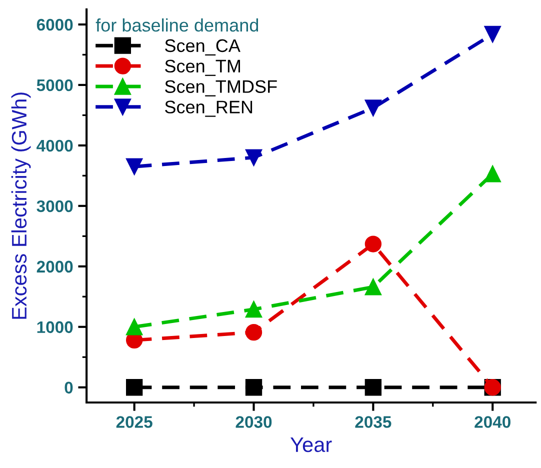 This screenshot has height=468, width=541. Describe the element at coordinates (54, 146) in the screenshot. I see `y-tick-label: 4000` at that location.